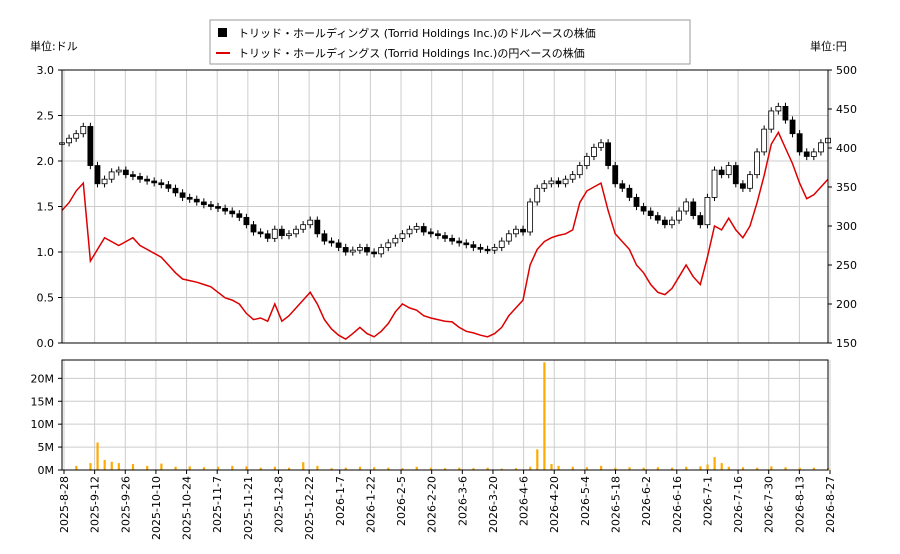 This screenshot has width=900, height=554. Describe the element at coordinates (646, 501) in the screenshot. I see `x-tick-label: 2026-6-2` at that location.